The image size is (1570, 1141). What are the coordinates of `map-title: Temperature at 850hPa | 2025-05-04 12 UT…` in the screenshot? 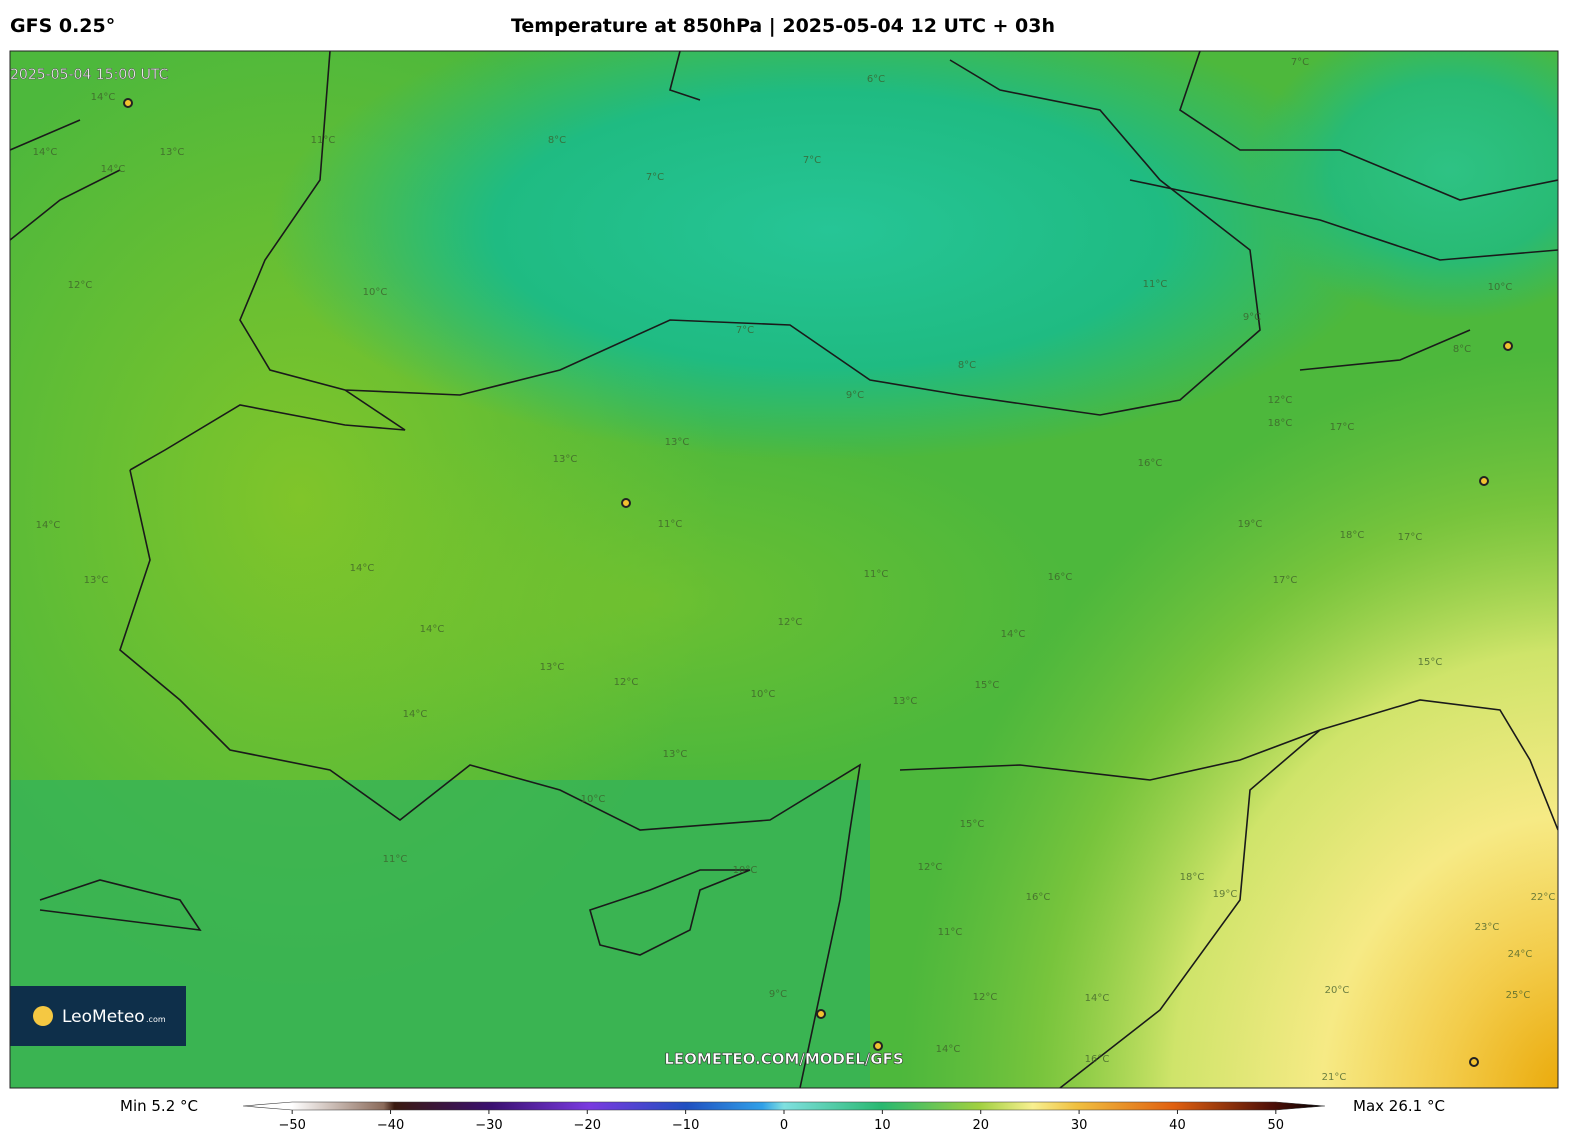 It's located at (783, 26).